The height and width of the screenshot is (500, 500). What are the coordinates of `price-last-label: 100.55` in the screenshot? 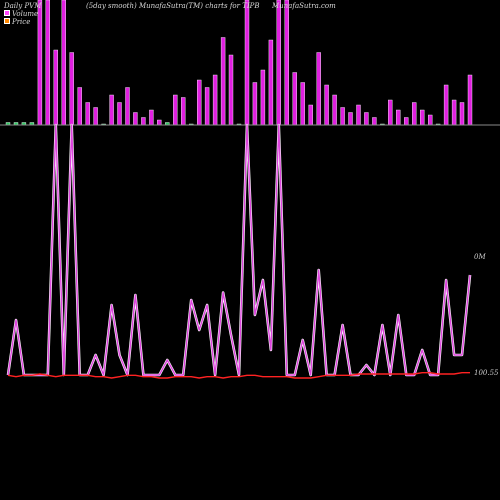 It's located at (486, 373).